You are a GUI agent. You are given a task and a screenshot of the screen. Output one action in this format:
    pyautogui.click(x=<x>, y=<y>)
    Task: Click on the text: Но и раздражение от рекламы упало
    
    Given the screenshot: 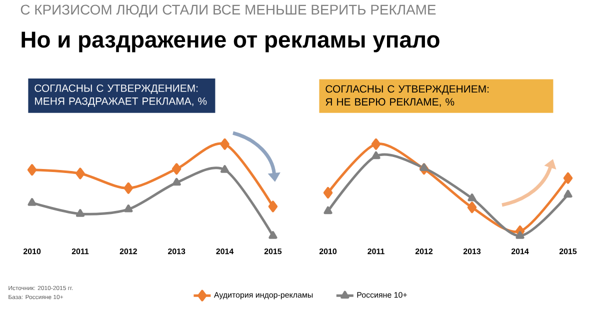 What is the action you would take?
    pyautogui.click(x=231, y=42)
    